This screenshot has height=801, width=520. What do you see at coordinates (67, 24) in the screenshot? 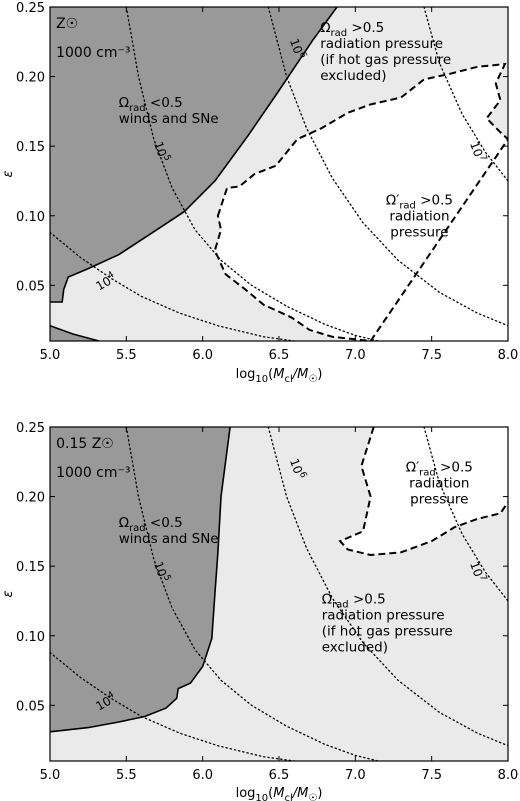
I see `panel-annotation: Z☉` at bounding box center [67, 24].